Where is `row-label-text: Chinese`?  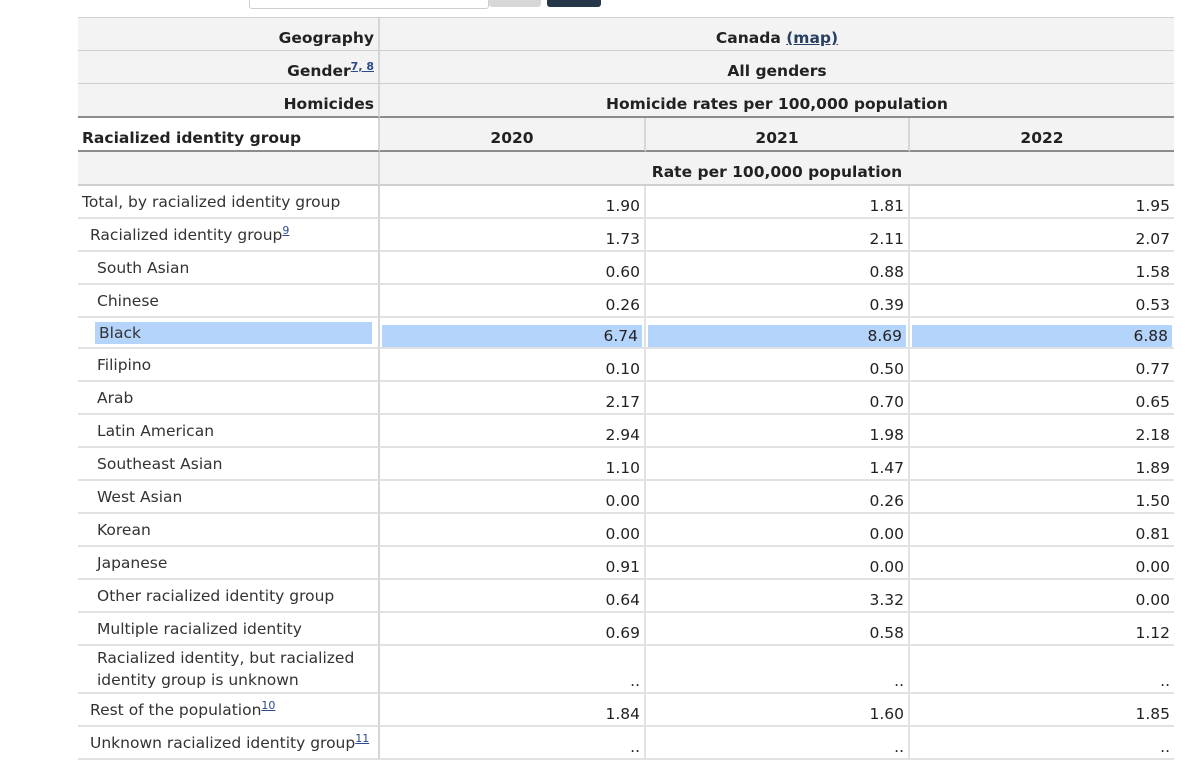
row-label-text: Chinese is located at coordinates (128, 300).